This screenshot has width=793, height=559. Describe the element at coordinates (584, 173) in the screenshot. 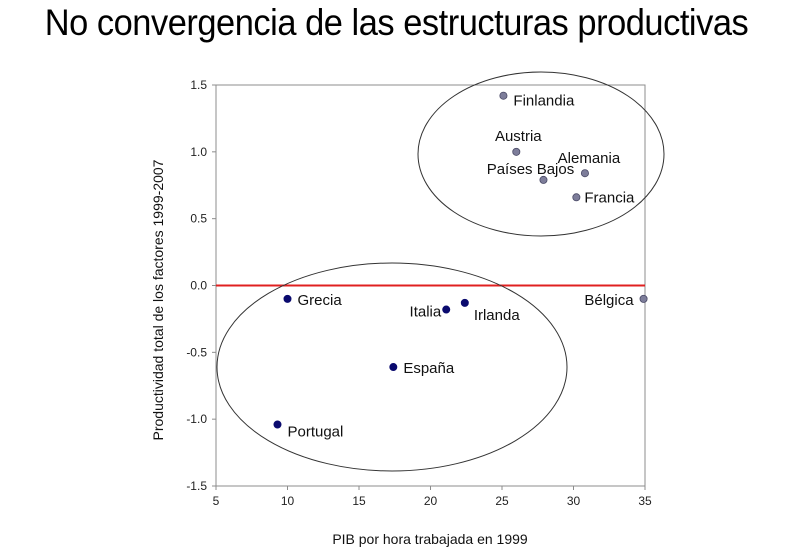

I see `data-point-alemania` at that location.